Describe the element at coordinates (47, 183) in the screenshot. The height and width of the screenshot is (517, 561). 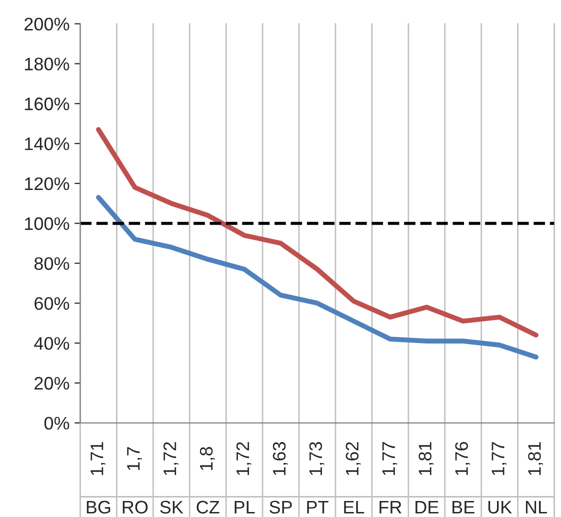
I see `y-tick-label: 120%` at that location.